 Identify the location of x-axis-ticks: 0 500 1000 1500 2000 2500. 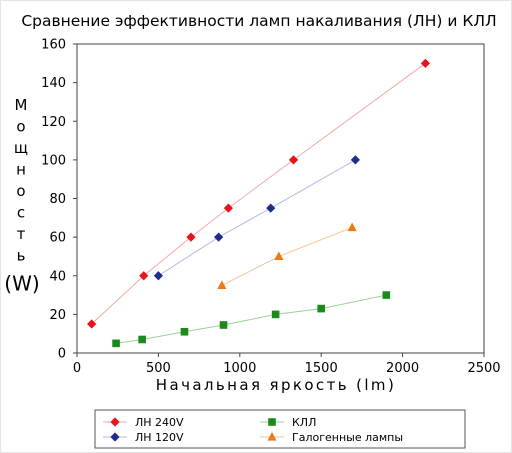
(287, 364).